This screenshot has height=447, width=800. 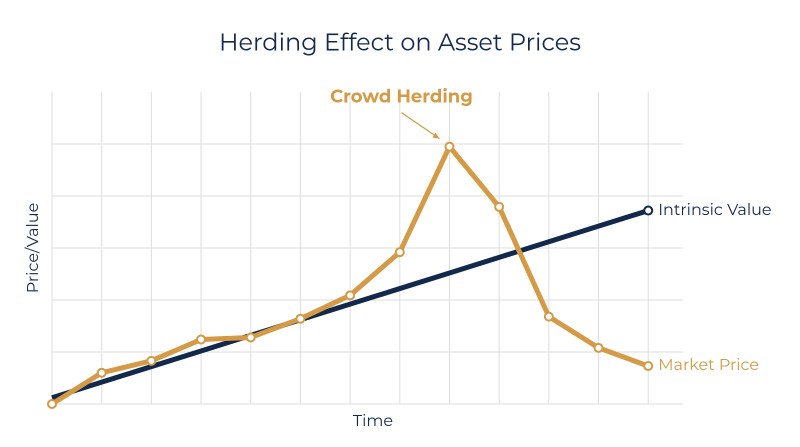 I want to click on annotation-arrowhead, so click(x=436, y=135).